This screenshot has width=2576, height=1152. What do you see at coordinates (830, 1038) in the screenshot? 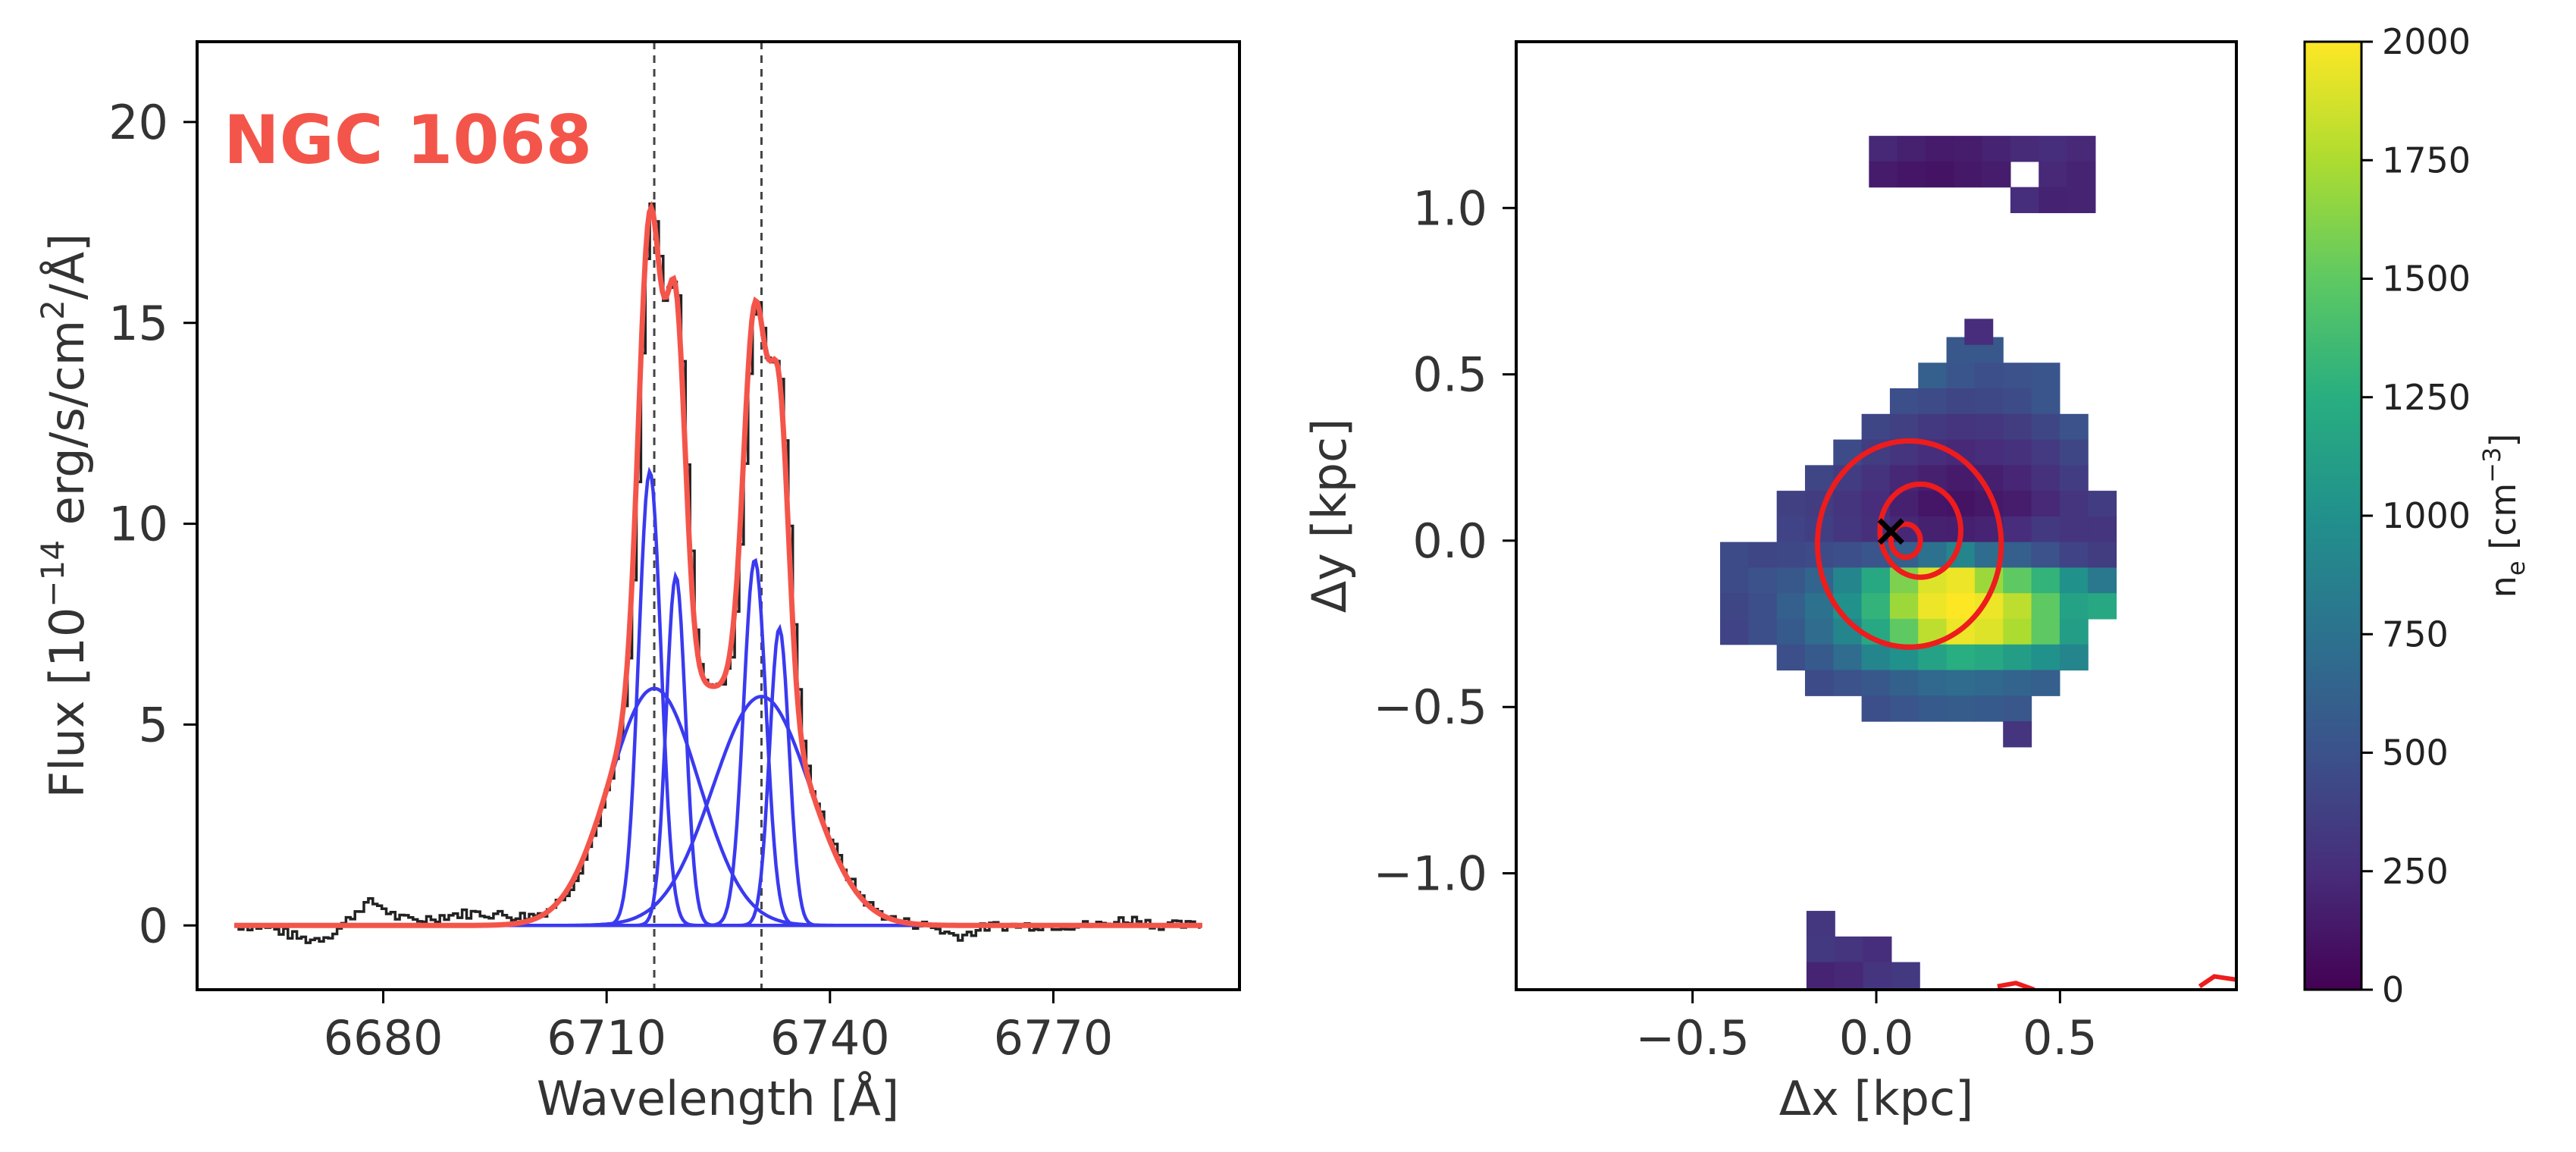
I see `spectrum-xtick-label: 6740` at bounding box center [830, 1038].